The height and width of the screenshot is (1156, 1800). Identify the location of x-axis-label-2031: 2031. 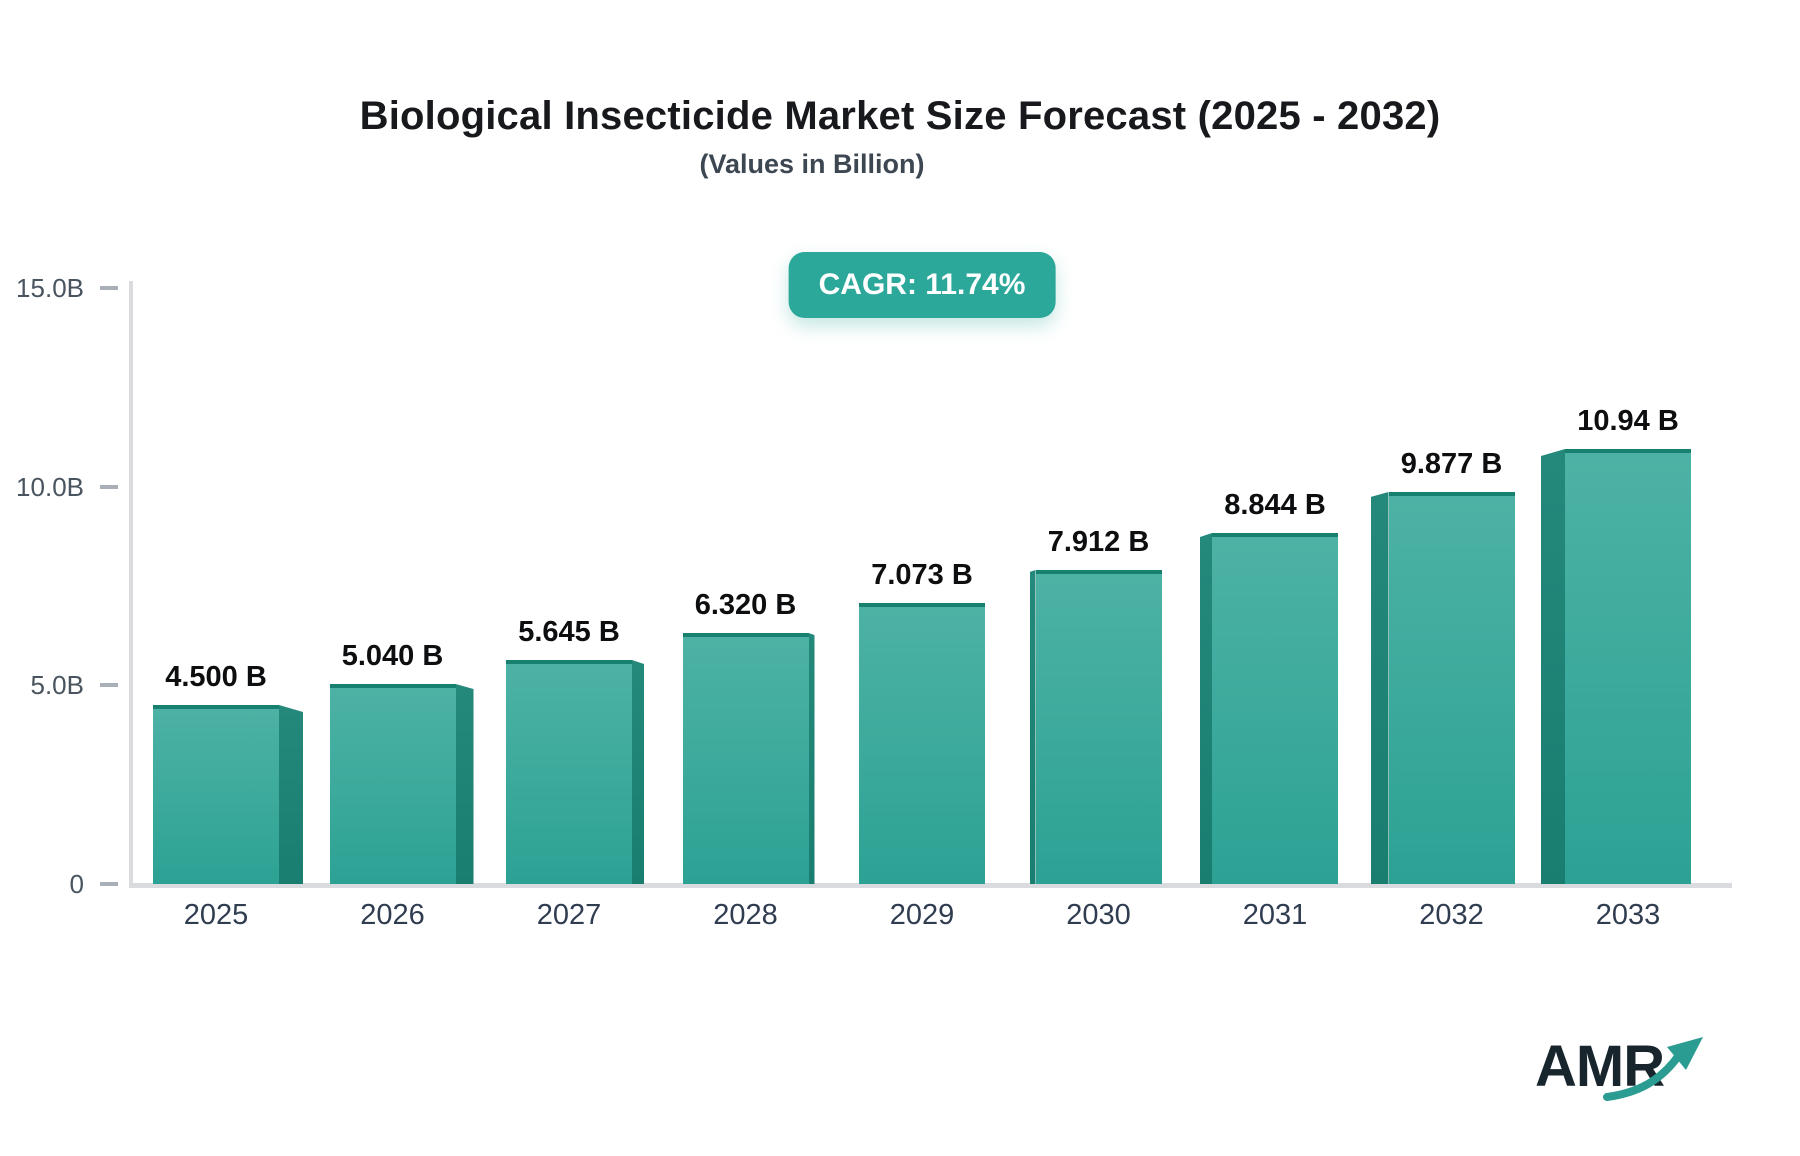
(1275, 915).